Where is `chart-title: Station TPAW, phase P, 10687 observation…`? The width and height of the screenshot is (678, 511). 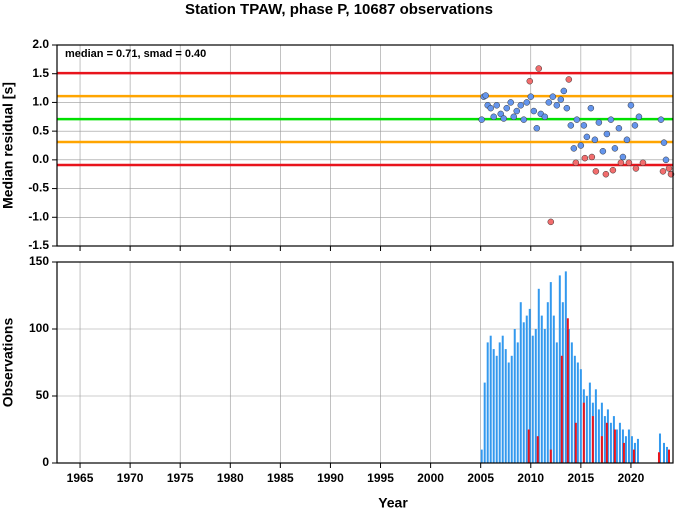 chart-title: Station TPAW, phase P, 10687 observation… is located at coordinates (339, 9).